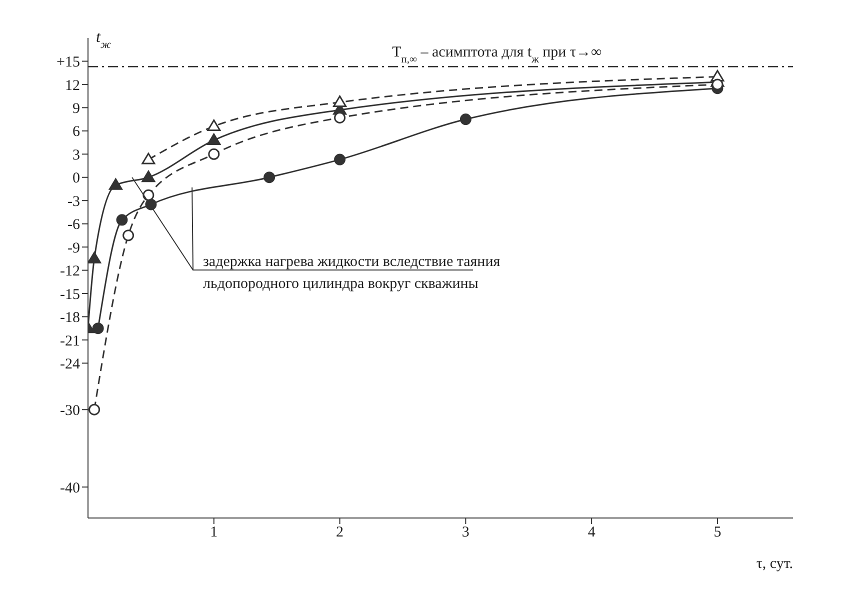 Image resolution: width=863 pixels, height=612 pixels. I want to click on x-tick-label: 4, so click(592, 532).